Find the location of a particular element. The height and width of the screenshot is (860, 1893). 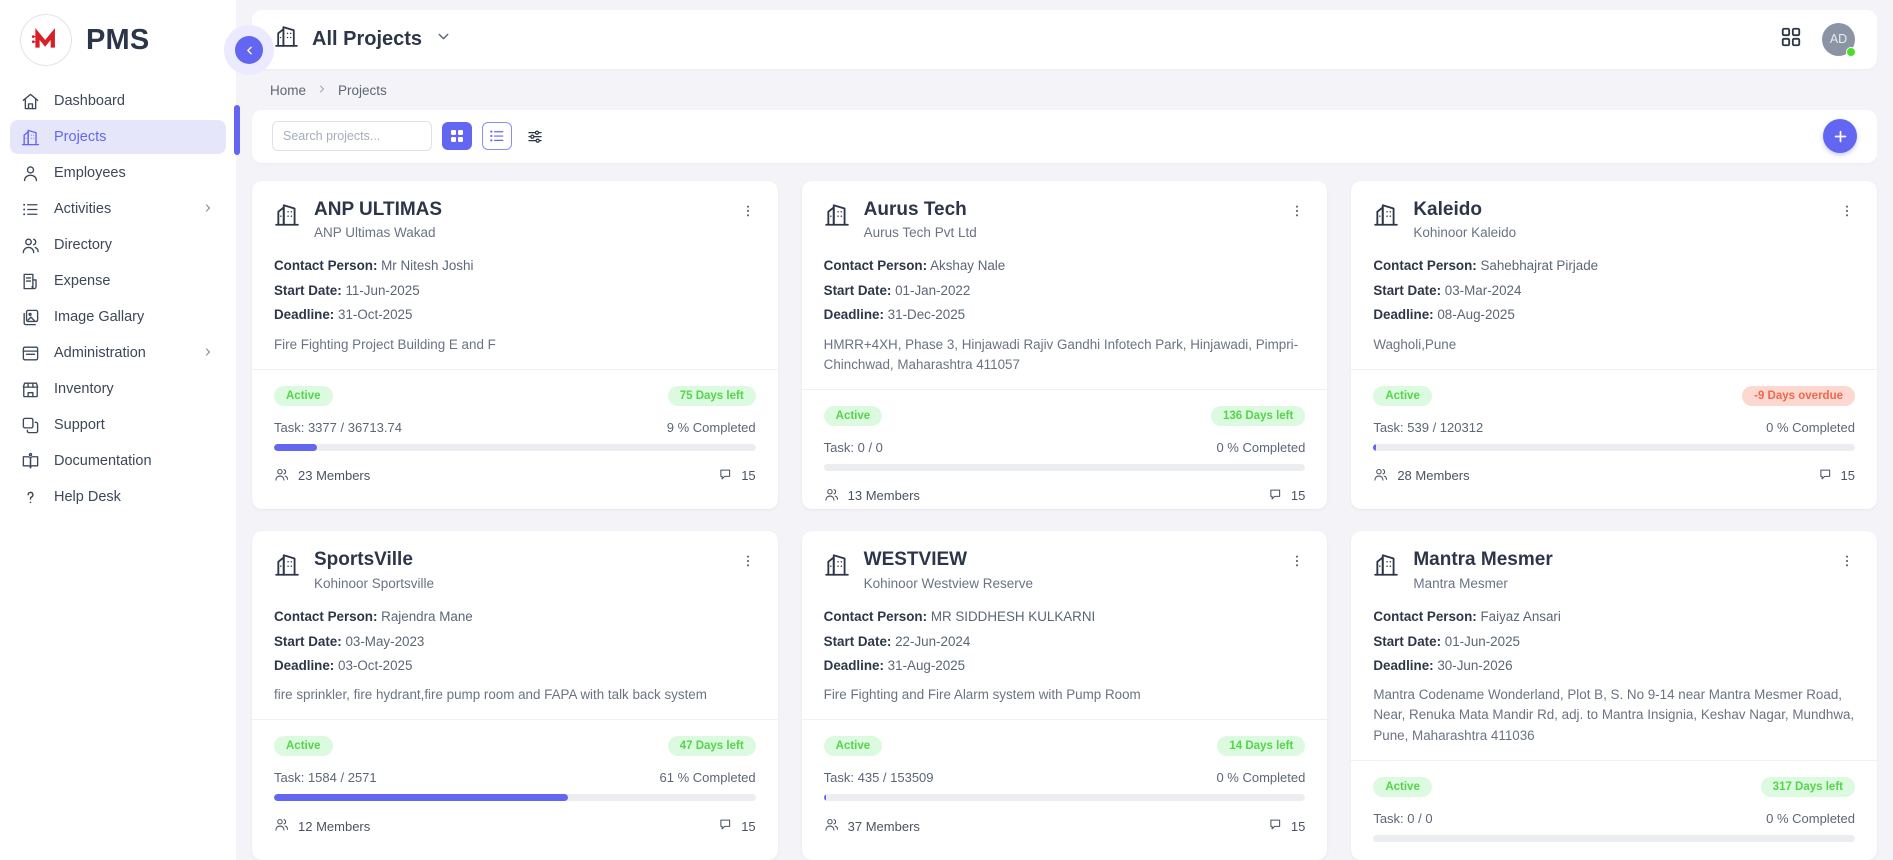

deadline-value: 31-Aug-2025 is located at coordinates (926, 665).